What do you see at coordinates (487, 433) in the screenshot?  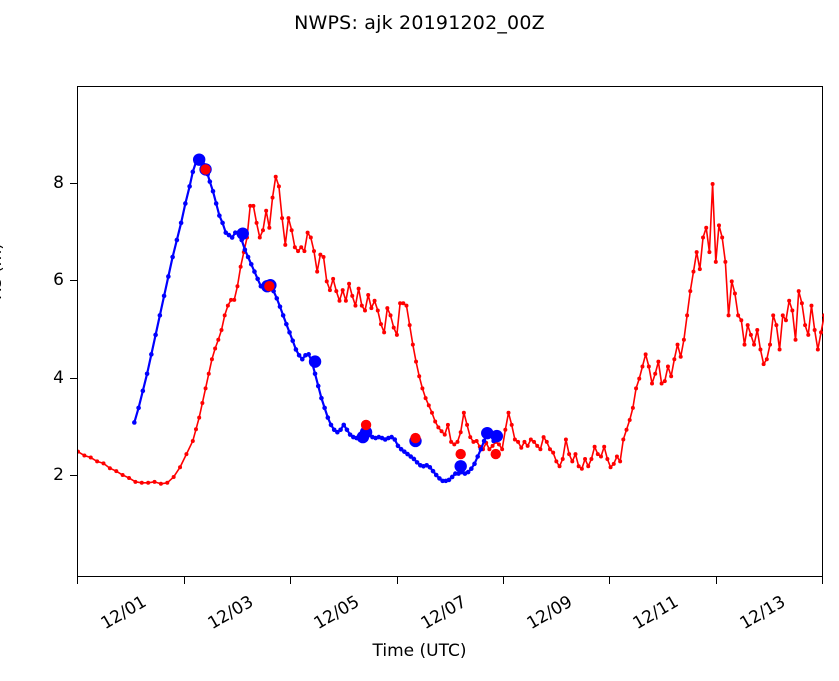 I see `highlight-marker-forecast` at bounding box center [487, 433].